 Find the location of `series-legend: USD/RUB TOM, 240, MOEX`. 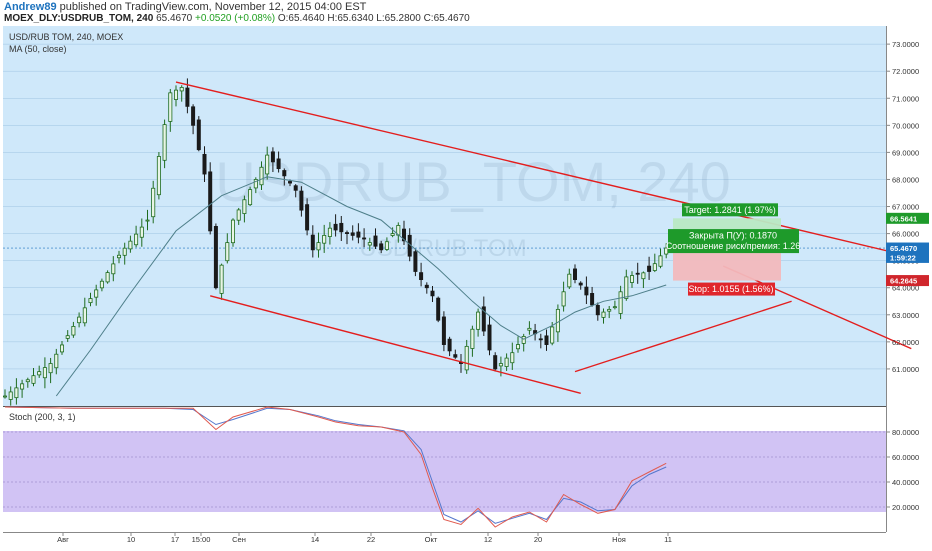

series-legend: USD/RUB TOM, 240, MOEX is located at coordinates (66, 37).